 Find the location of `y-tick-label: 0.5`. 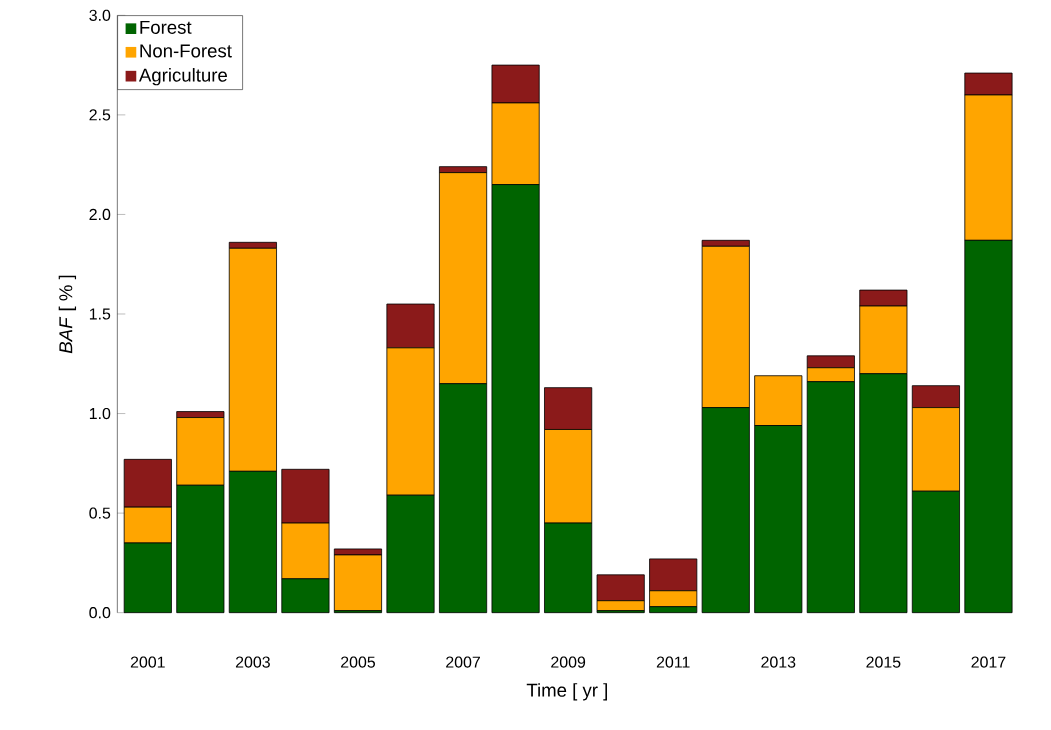

y-tick-label: 0.5 is located at coordinates (100, 513).